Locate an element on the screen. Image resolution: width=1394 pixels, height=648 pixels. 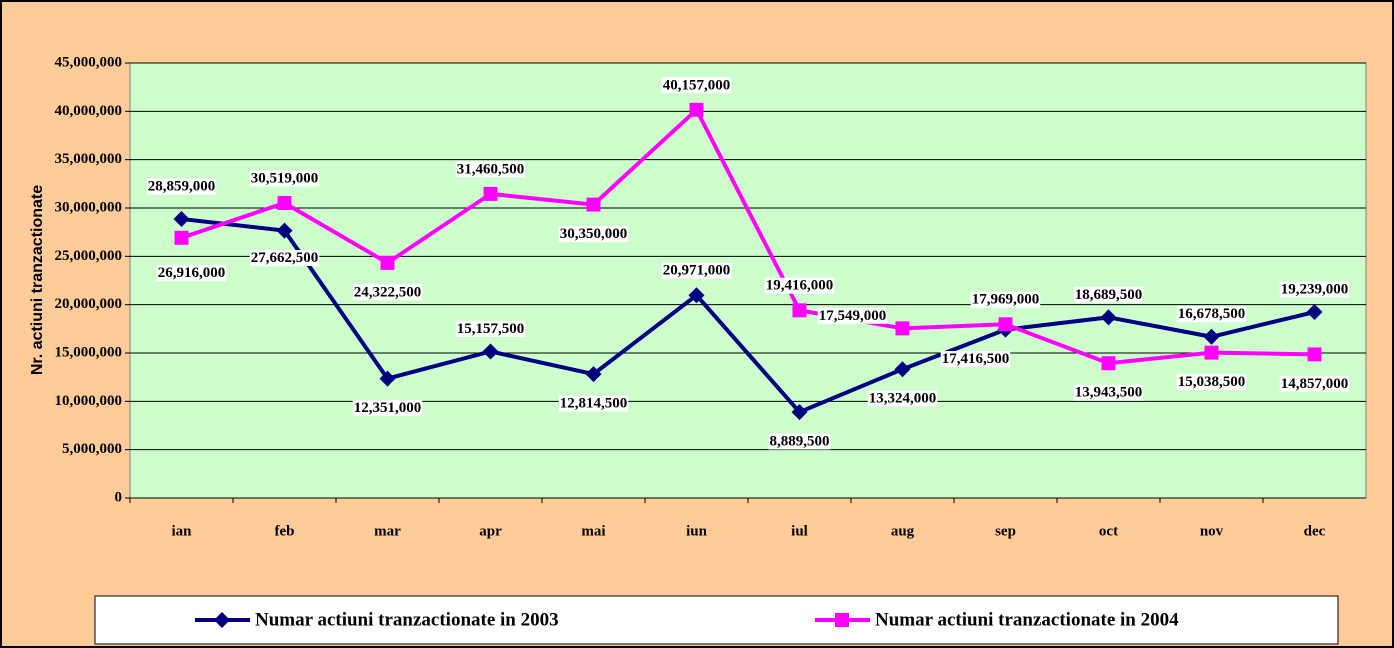
value-label: 31,460,500 is located at coordinates (491, 169).